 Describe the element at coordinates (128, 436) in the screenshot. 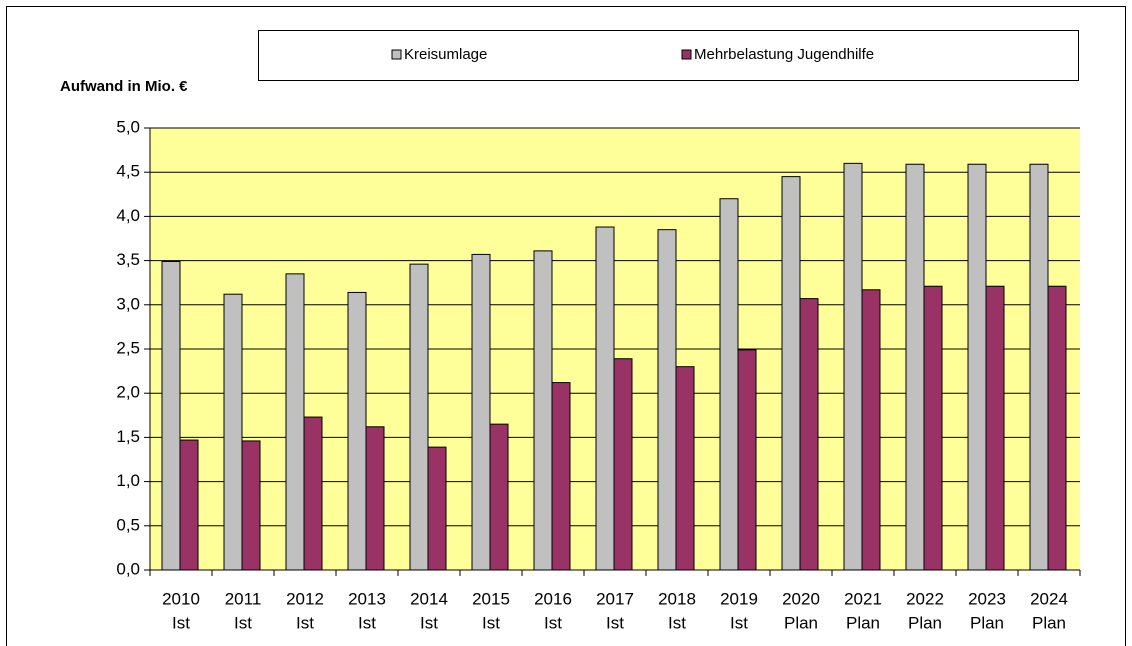

I see `y-tick-label: 1,5` at that location.